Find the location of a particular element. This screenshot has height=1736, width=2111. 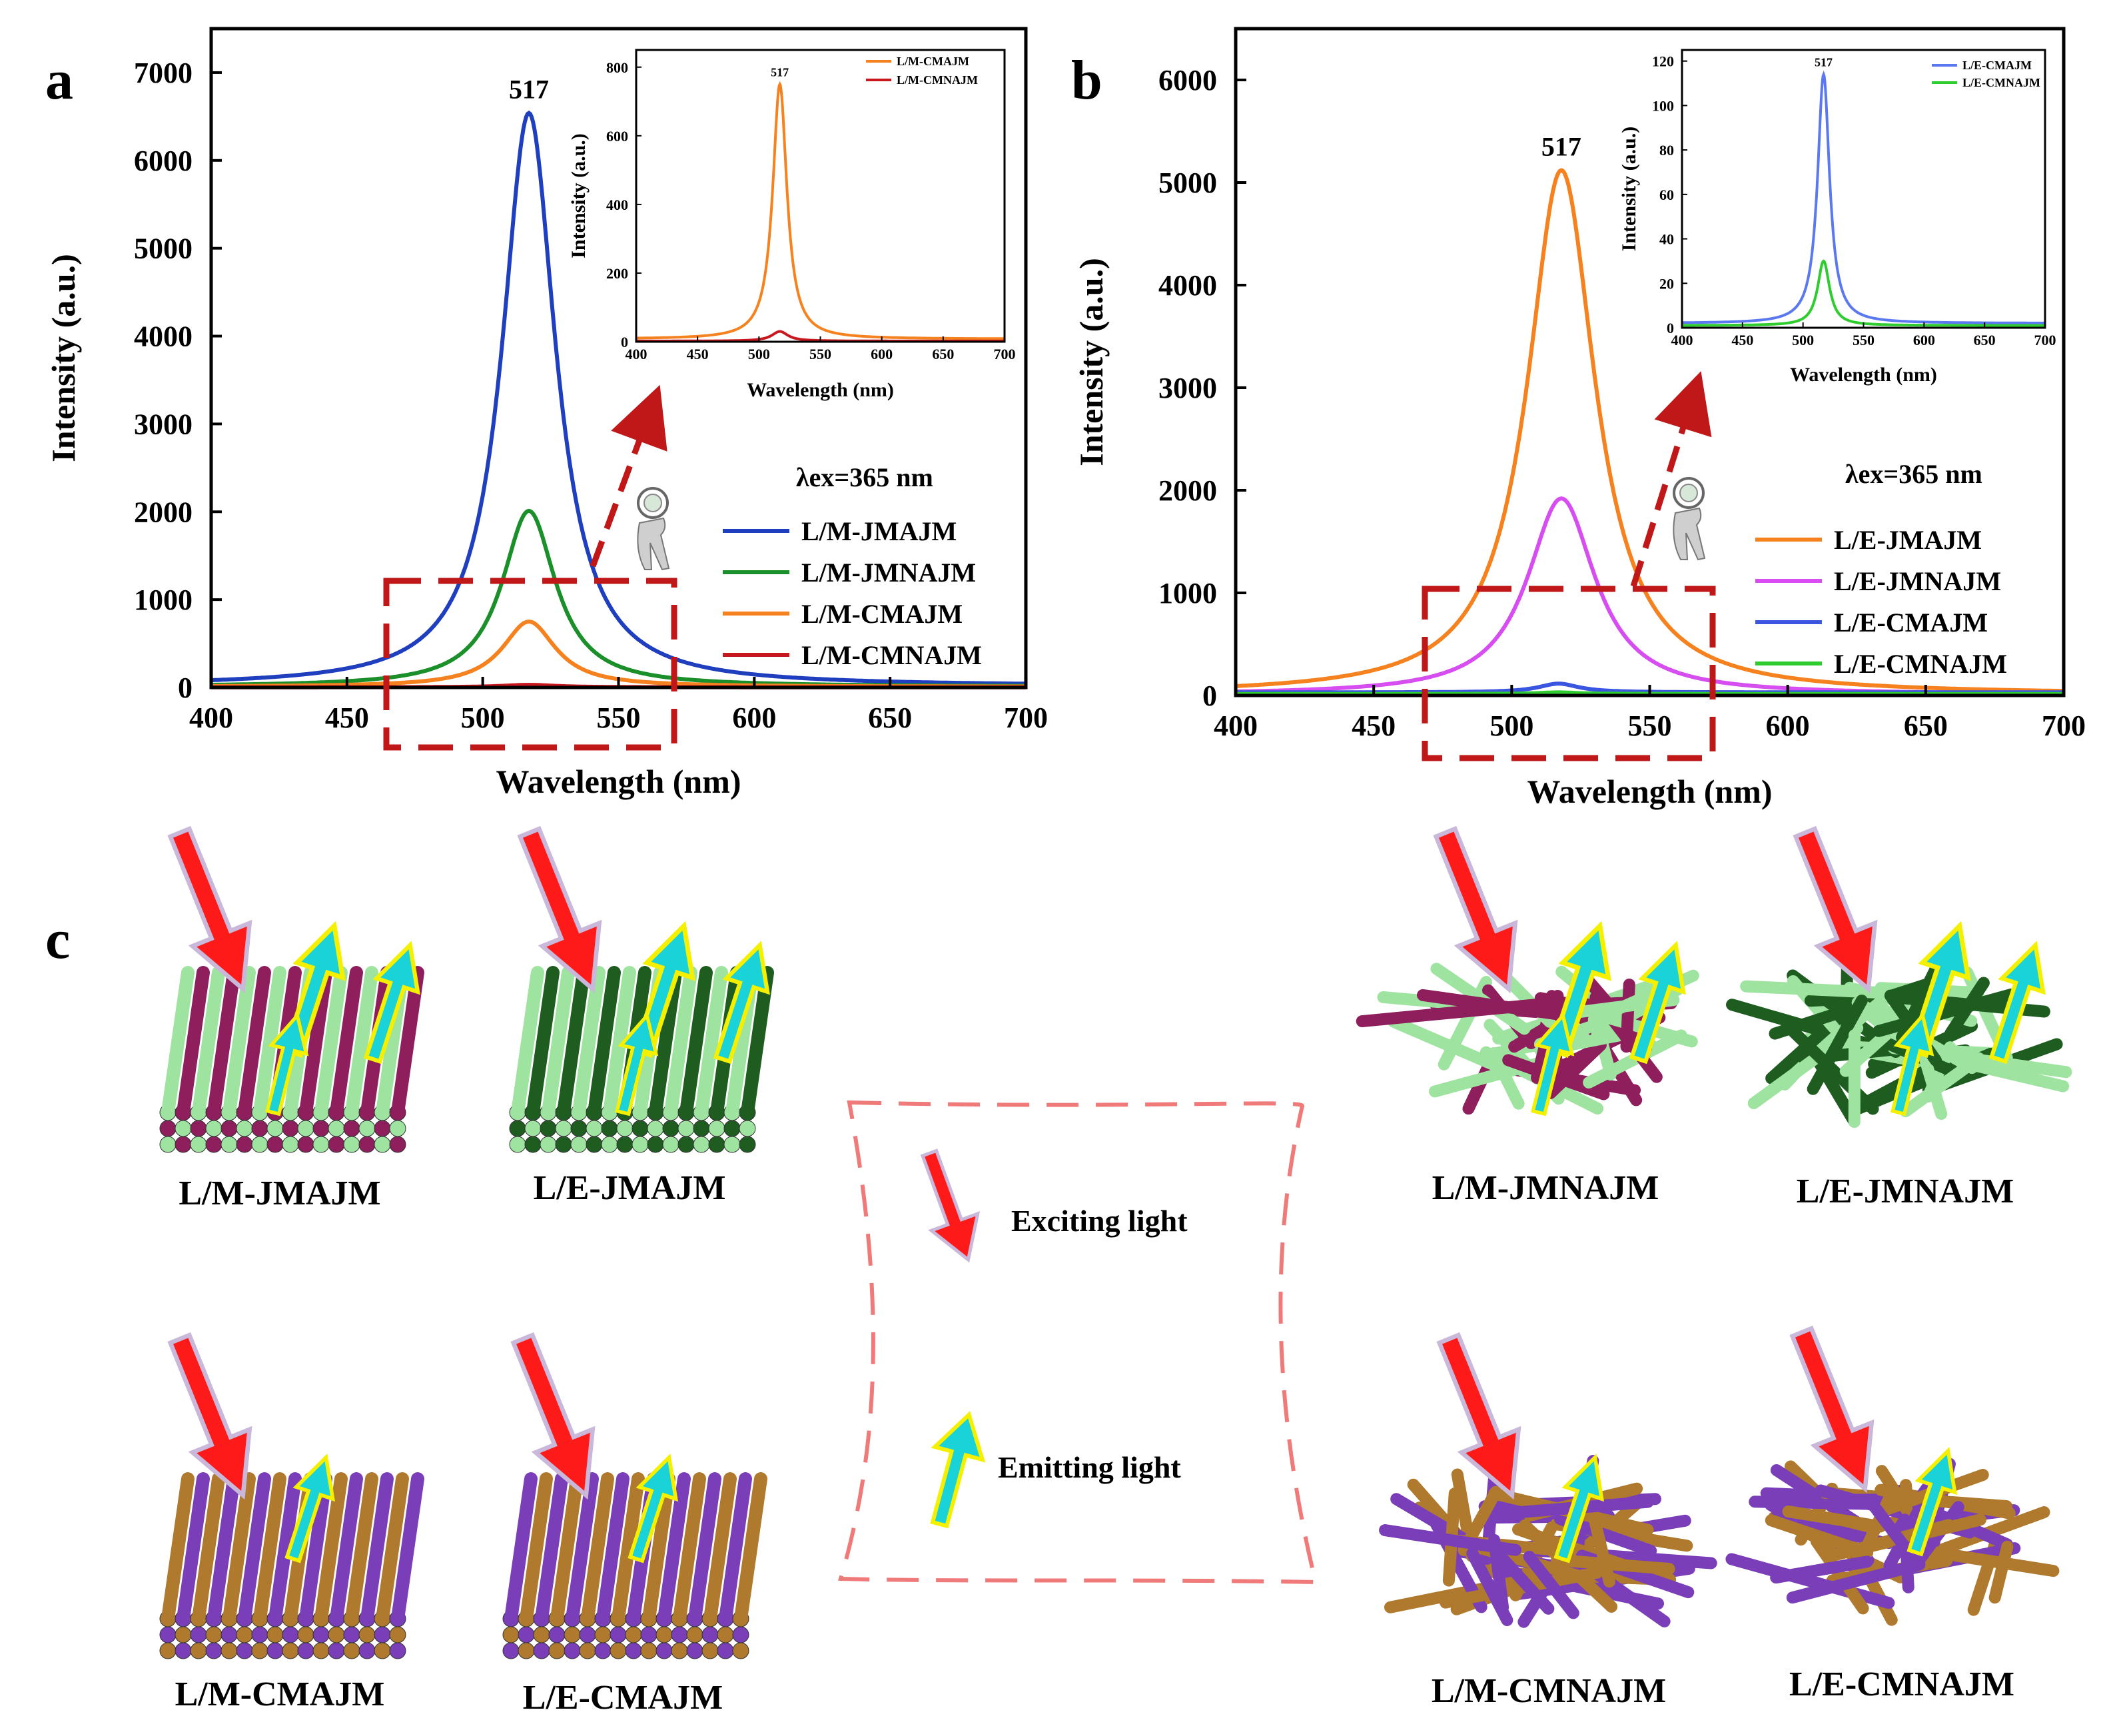

legend-label: L/M-CMAJM is located at coordinates (882, 614).